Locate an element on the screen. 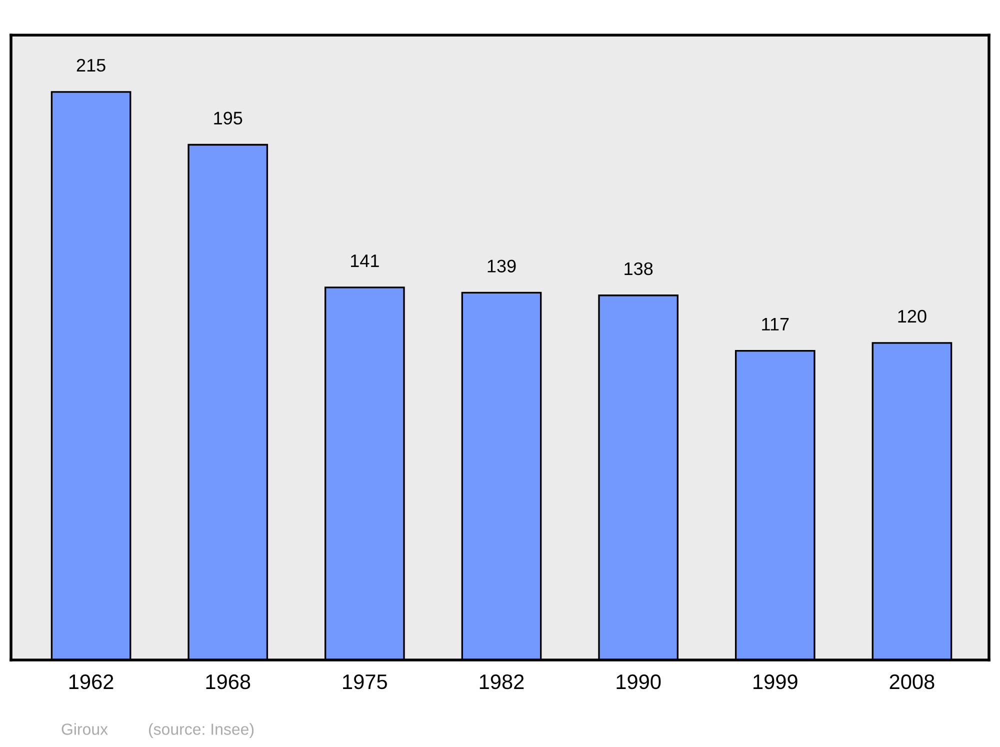  x-tick-label: 1999 is located at coordinates (776, 682).